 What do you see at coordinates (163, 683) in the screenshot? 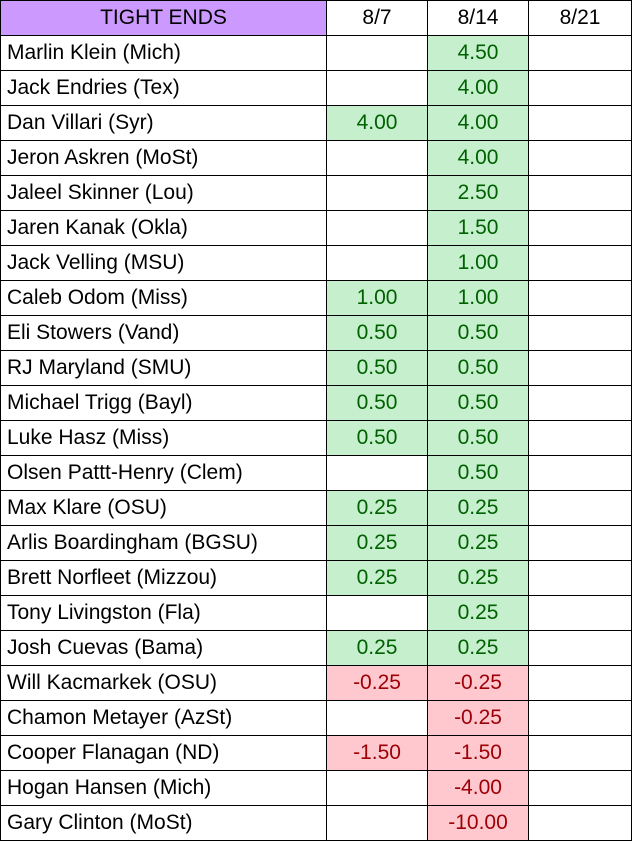
I see `player-name: Will Kacmarkek (OSU)` at bounding box center [163, 683].